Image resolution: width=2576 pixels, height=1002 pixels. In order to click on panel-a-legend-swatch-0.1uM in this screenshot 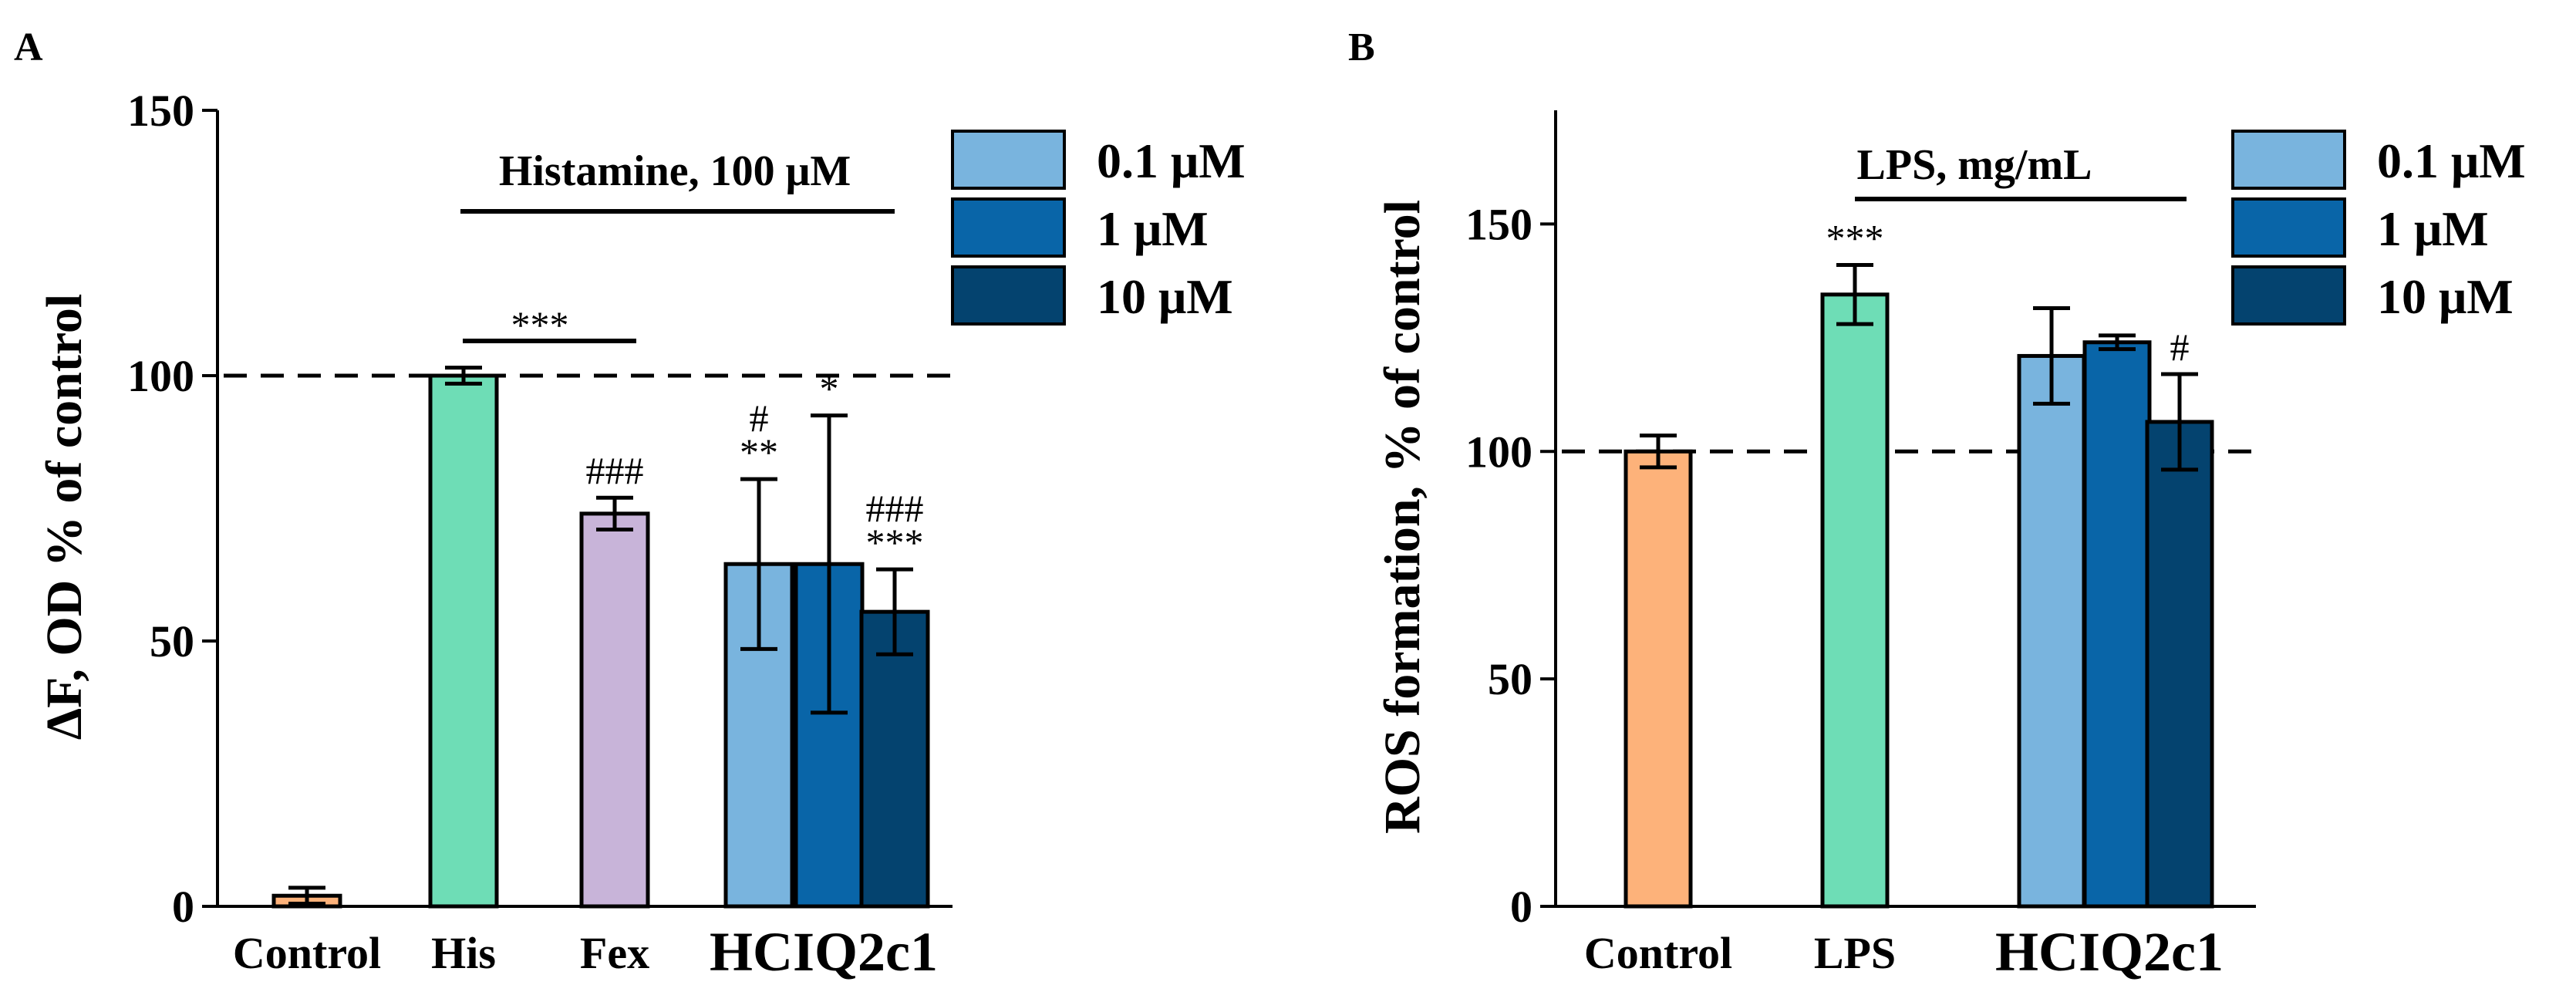, I will do `click(1008, 160)`.